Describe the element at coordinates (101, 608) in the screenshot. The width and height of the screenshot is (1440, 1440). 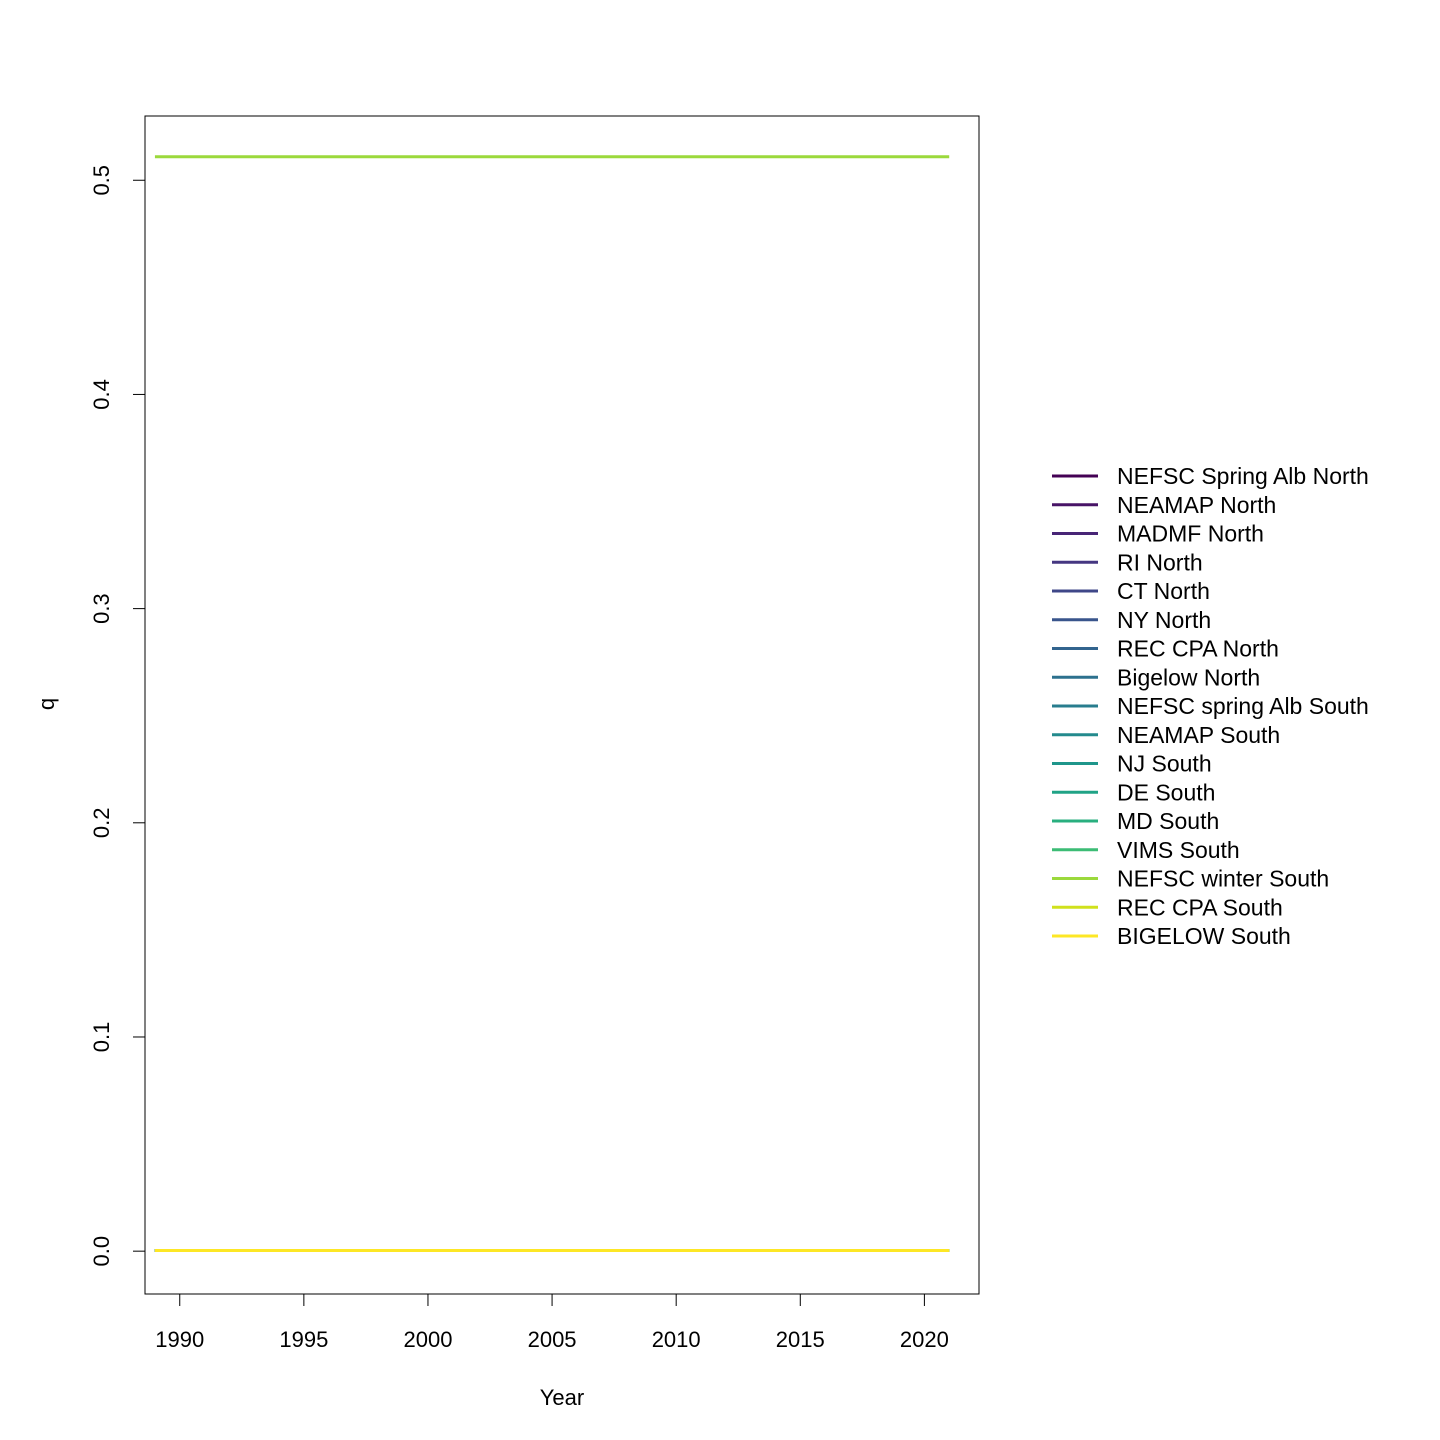
I see `y-tick-label: 0.3` at that location.